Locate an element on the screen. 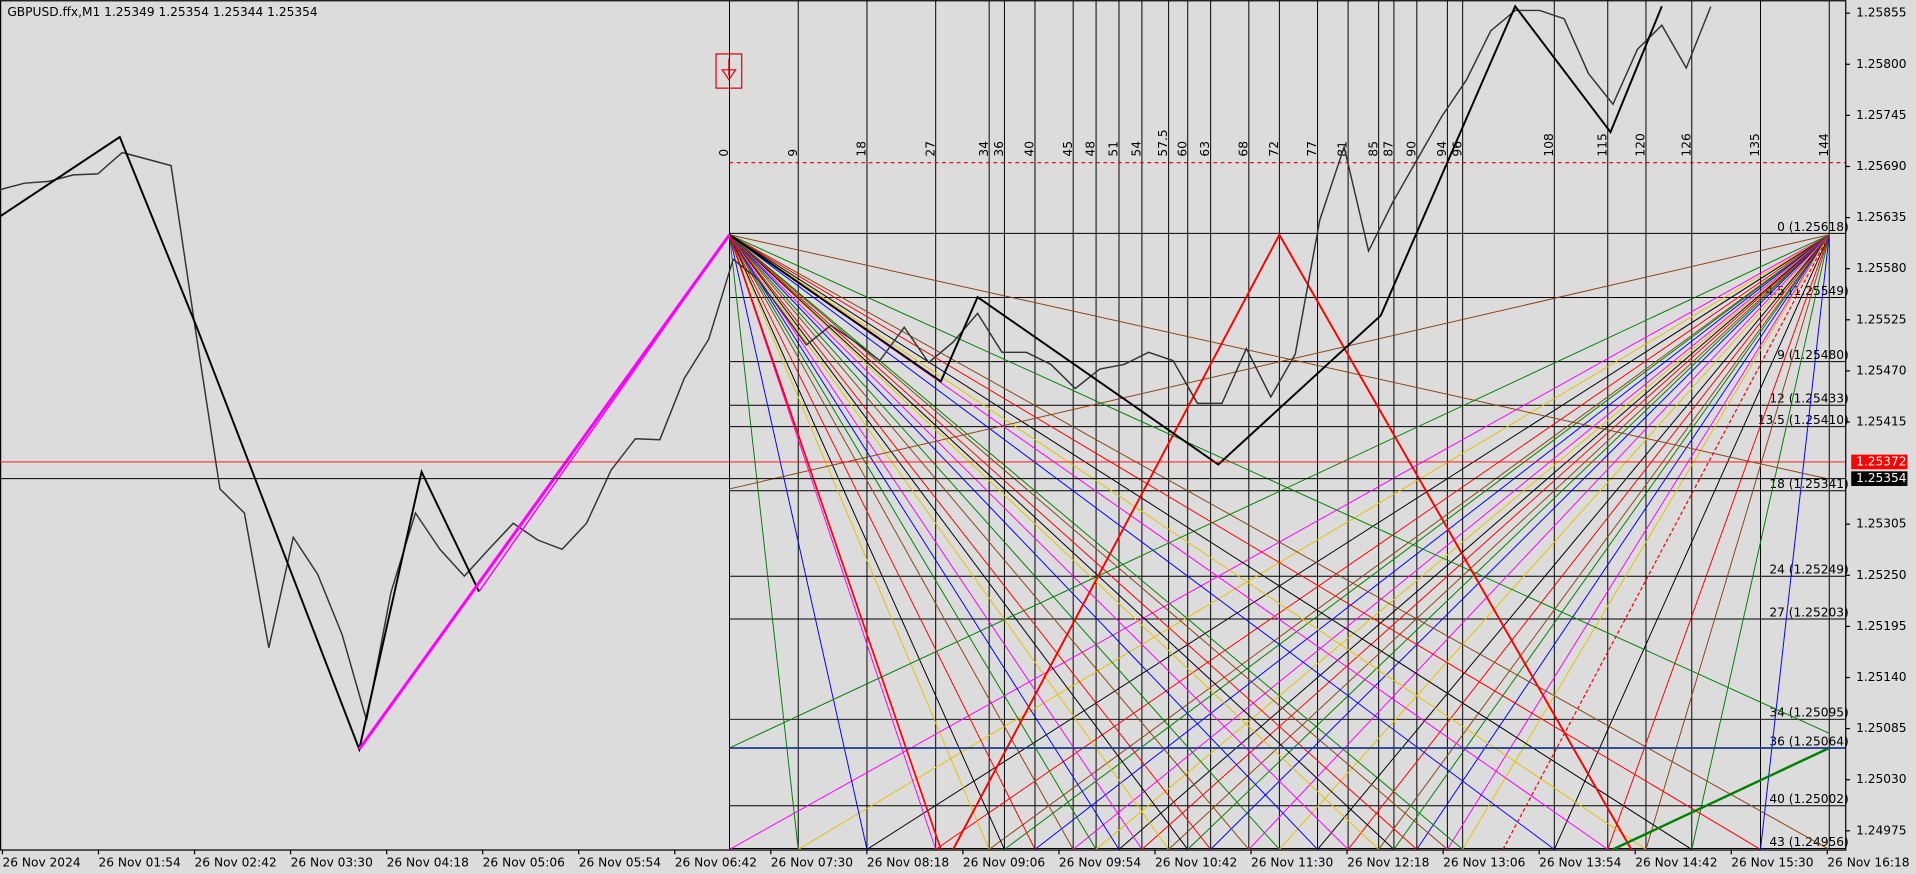  price-label: 1.25372 is located at coordinates (1881, 461).